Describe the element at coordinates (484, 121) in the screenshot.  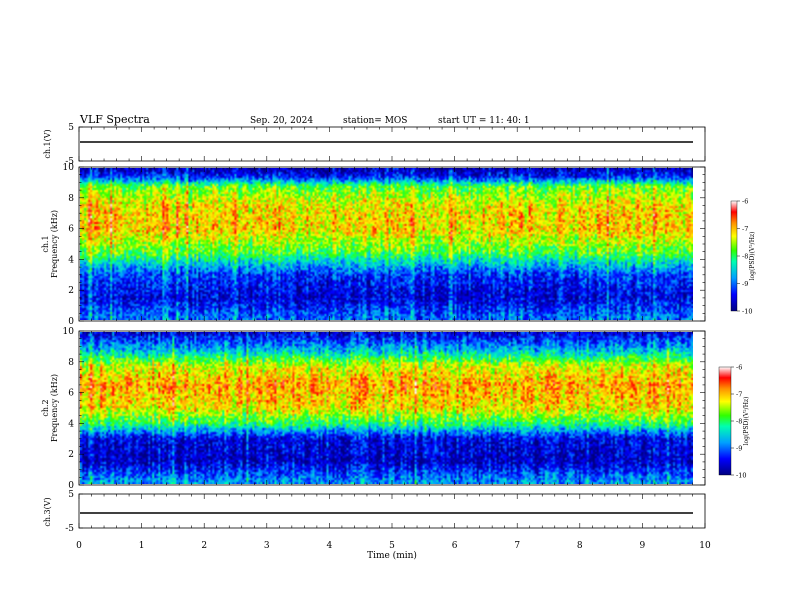
I see `start-time-label: start UT = 11: 40: 1` at that location.